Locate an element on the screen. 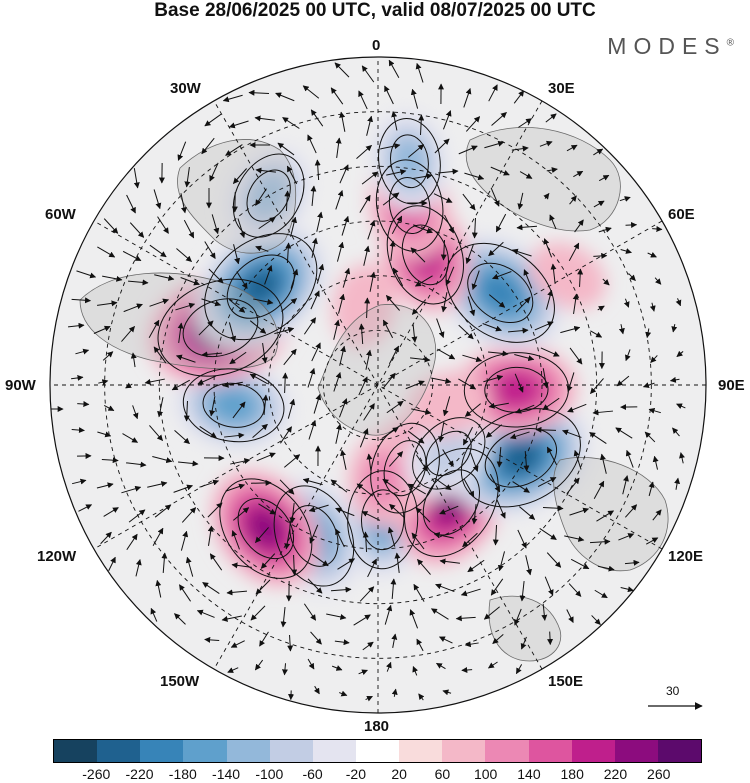 The width and height of the screenshot is (750, 783). anomaly-level is located at coordinates (448, 404).